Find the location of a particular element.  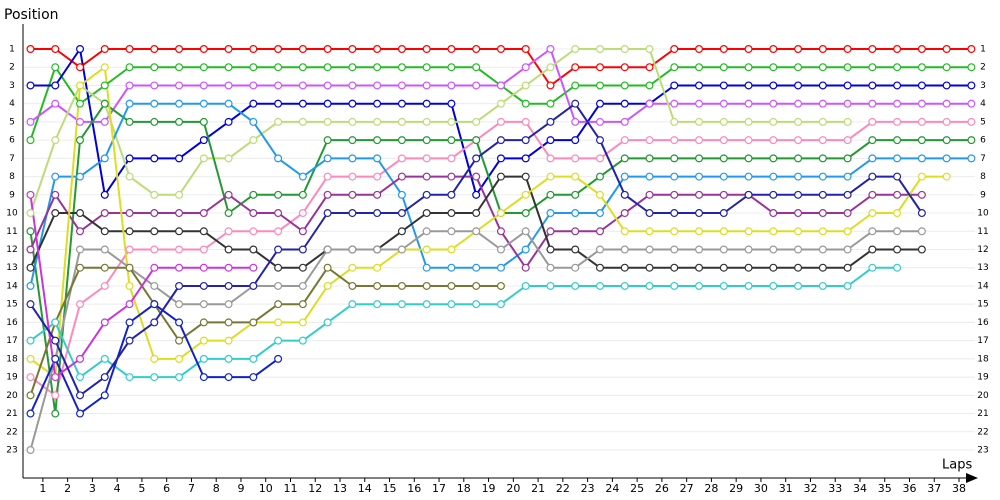

y-tick-label-right: 15 is located at coordinates (982, 305).